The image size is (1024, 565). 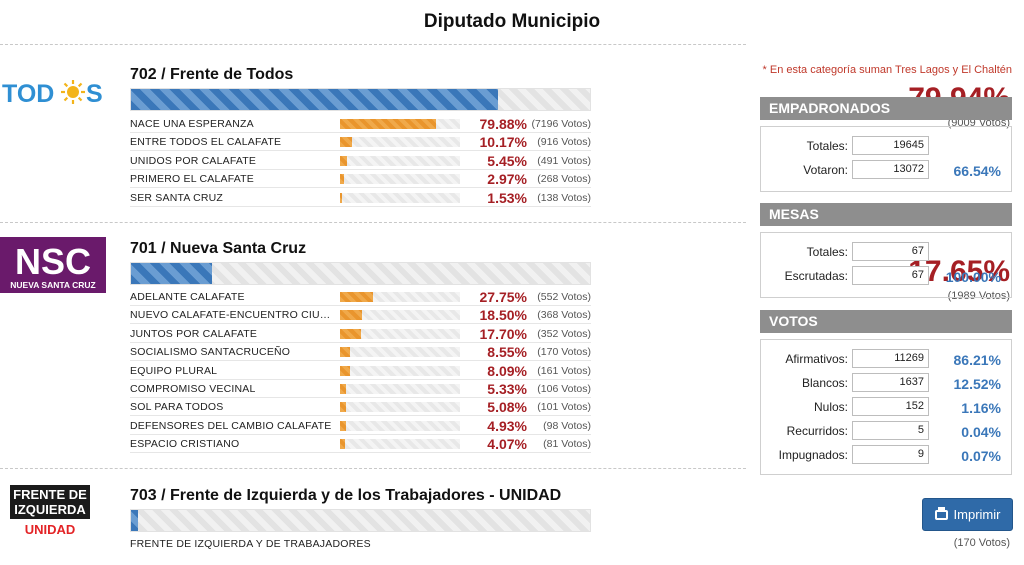 I want to click on party-vote-bar-fill, so click(x=314, y=99).